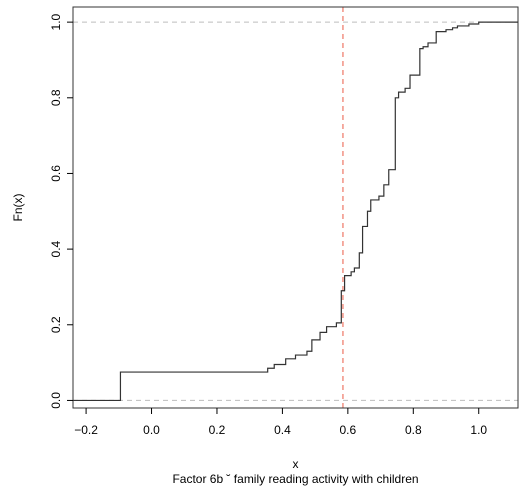 The width and height of the screenshot is (519, 491). What do you see at coordinates (56, 324) in the screenshot?
I see `y-tick-label: 0.2` at bounding box center [56, 324].